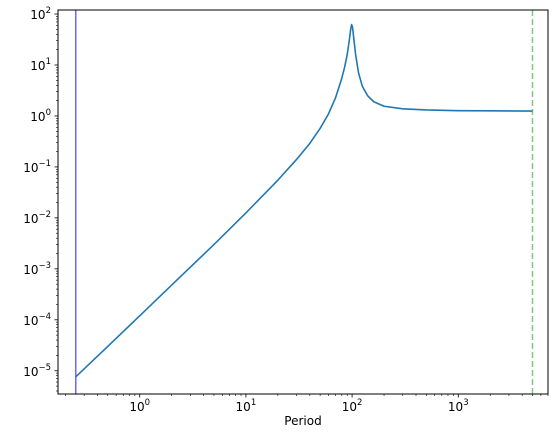 Image resolution: width=559 pixels, height=438 pixels. What do you see at coordinates (37, 218) in the screenshot?
I see `y-tick-label-4: 10⁻²` at bounding box center [37, 218].